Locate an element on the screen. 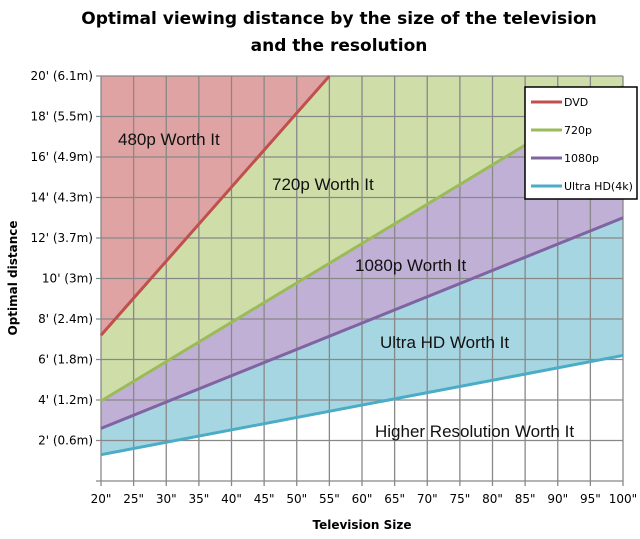 This screenshot has height=539, width=640. legend: DVD 720p 1080p Ultra HD(4k) is located at coordinates (581, 143).